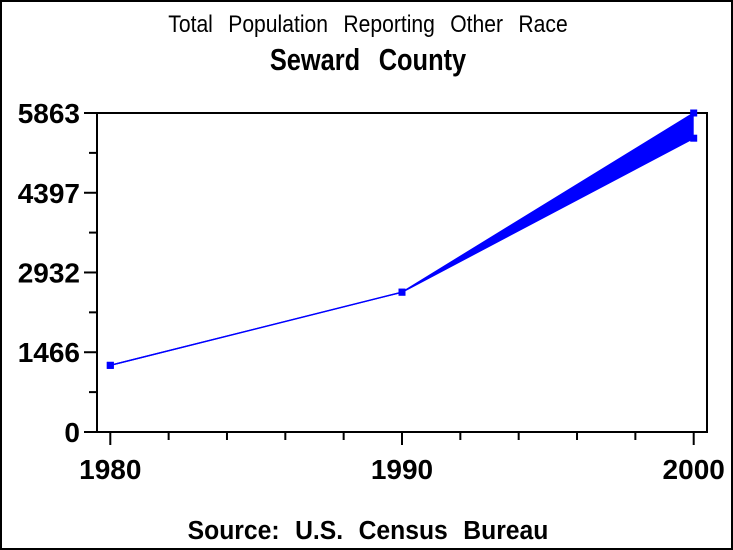 Image resolution: width=733 pixels, height=550 pixels. What do you see at coordinates (49, 352) in the screenshot?
I see `y-tick-label: 1466` at bounding box center [49, 352].